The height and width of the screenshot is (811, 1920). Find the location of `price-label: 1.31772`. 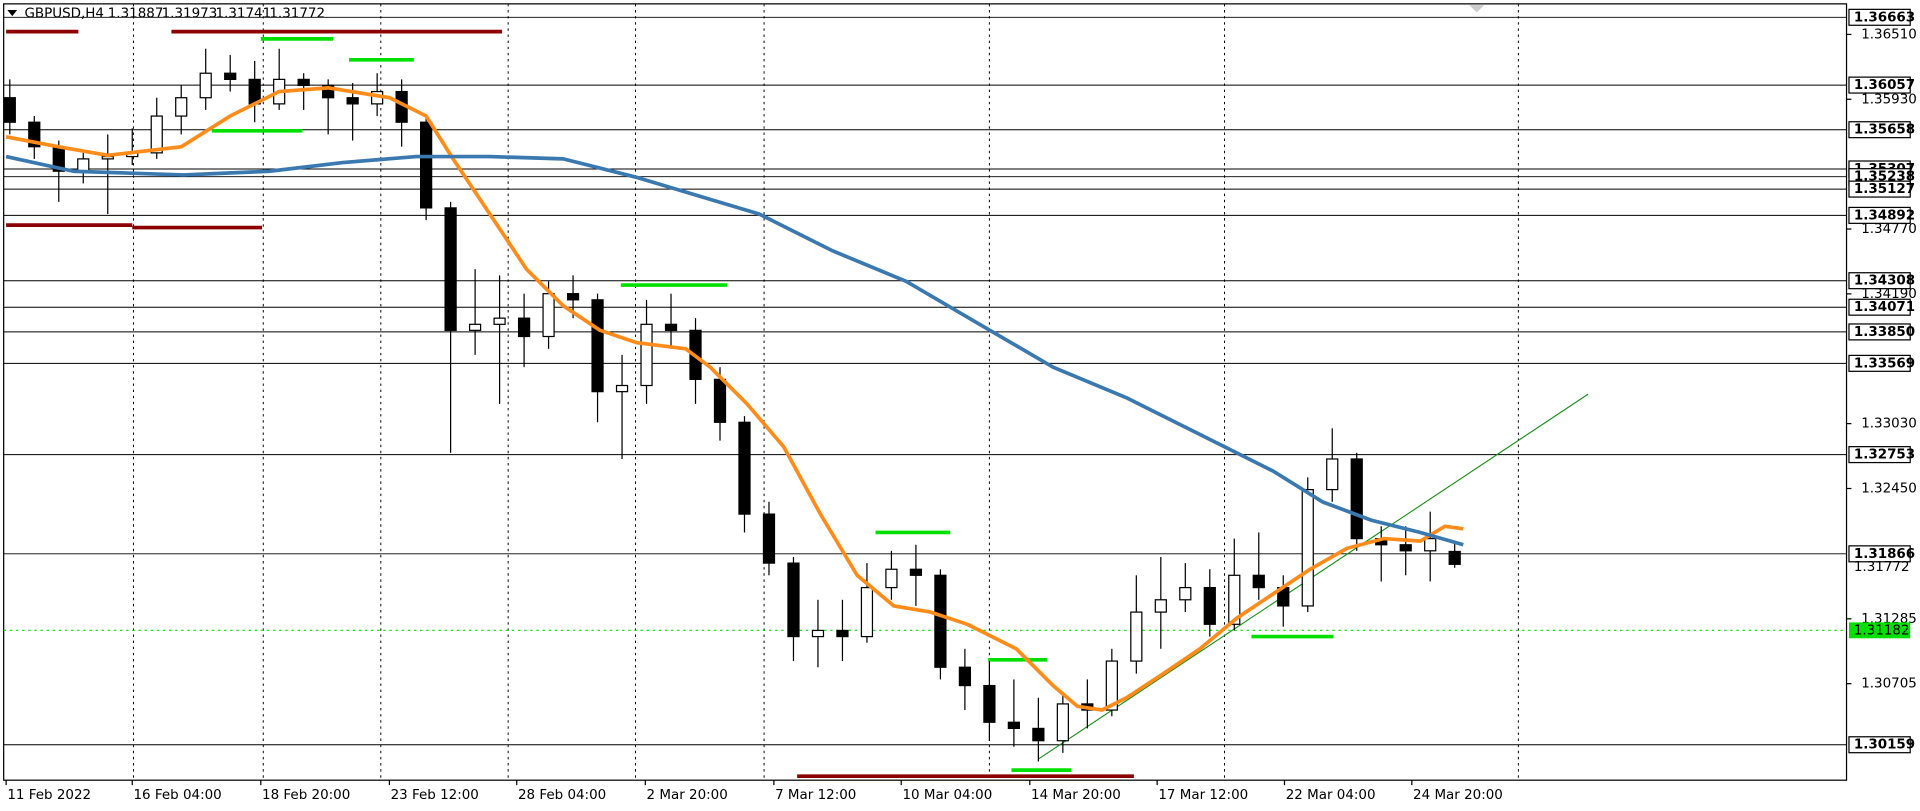

price-label: 1.31772 is located at coordinates (1882, 567).